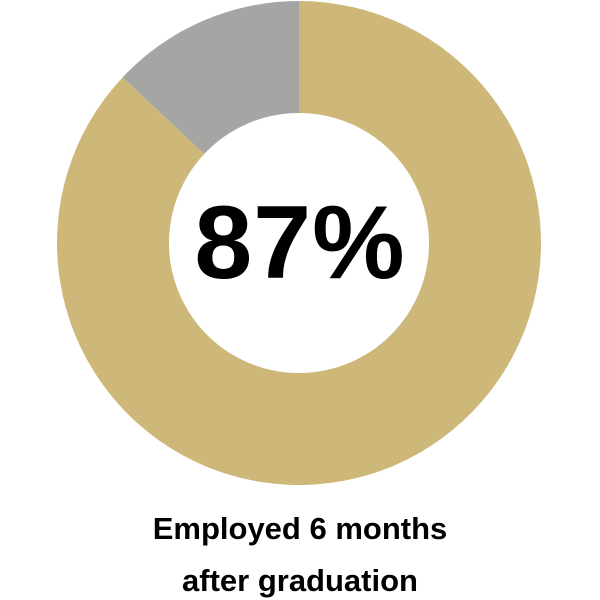 The image size is (600, 600). Describe the element at coordinates (300, 580) in the screenshot. I see `caption-line-2: after graduation` at that location.